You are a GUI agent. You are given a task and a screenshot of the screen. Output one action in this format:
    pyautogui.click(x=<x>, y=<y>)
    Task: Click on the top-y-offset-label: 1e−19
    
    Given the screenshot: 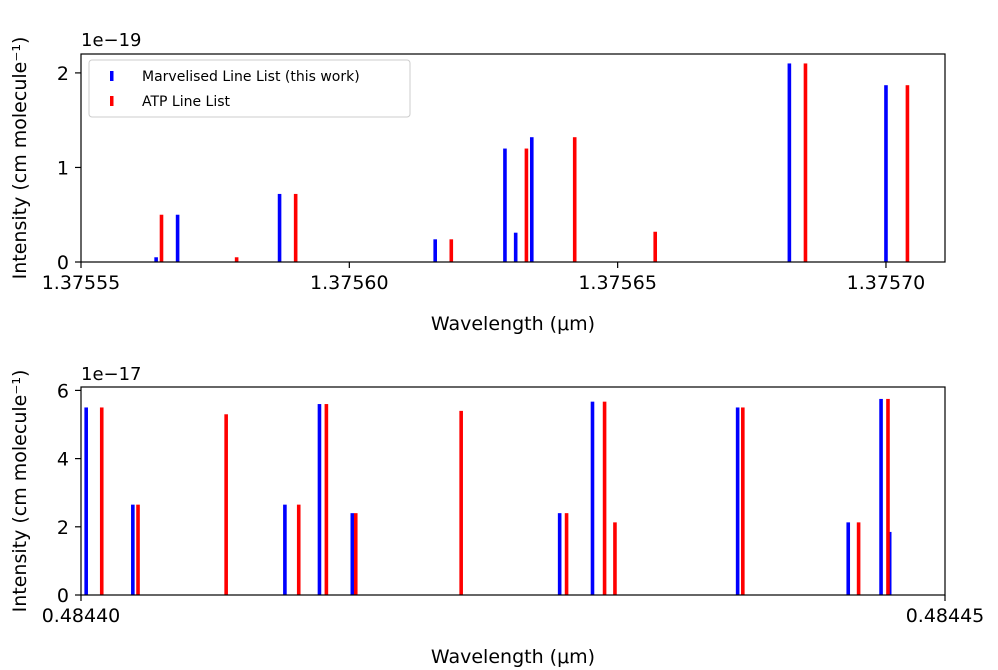 What is the action you would take?
    pyautogui.click(x=111, y=40)
    